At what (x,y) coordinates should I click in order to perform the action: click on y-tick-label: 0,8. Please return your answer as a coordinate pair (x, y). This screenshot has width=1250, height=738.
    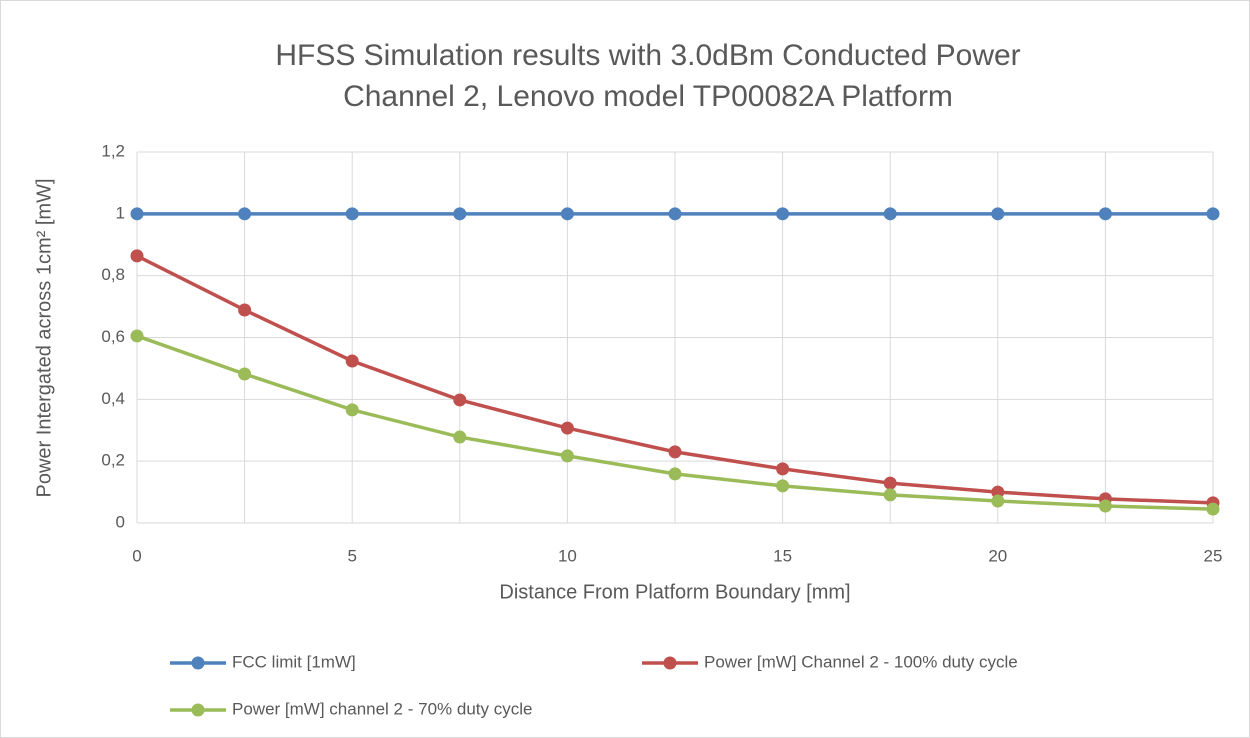
    Looking at the image, I should click on (113, 274).